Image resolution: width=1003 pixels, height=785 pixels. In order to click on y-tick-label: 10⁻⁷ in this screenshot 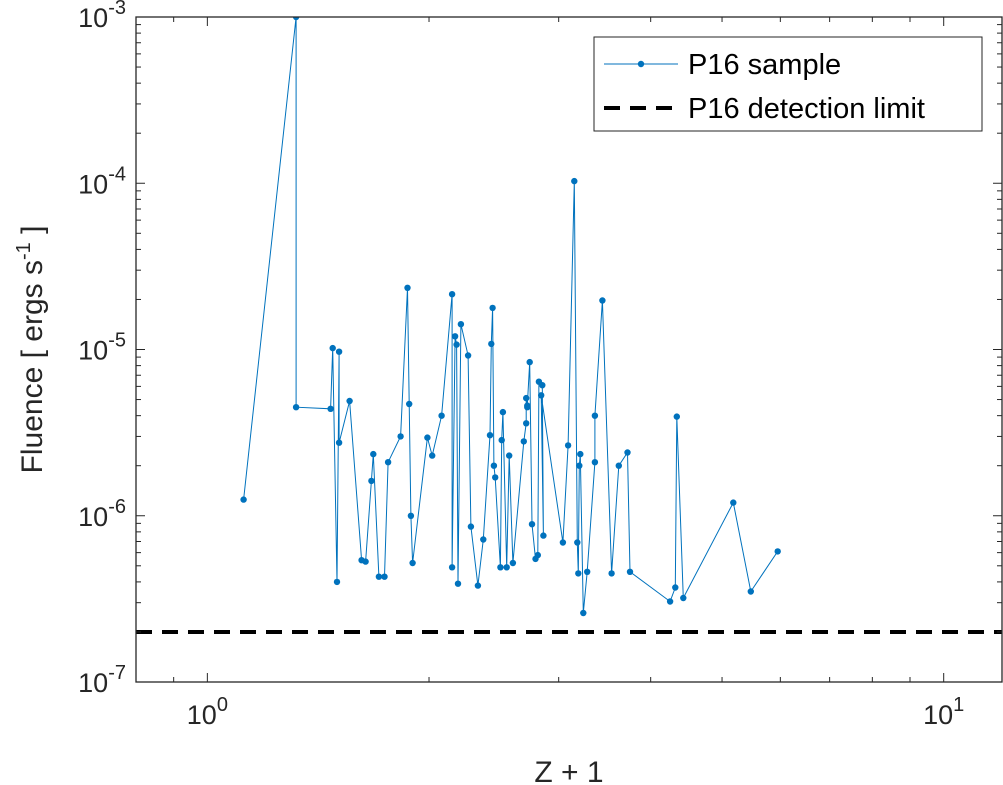, I will do `click(102, 680)`.